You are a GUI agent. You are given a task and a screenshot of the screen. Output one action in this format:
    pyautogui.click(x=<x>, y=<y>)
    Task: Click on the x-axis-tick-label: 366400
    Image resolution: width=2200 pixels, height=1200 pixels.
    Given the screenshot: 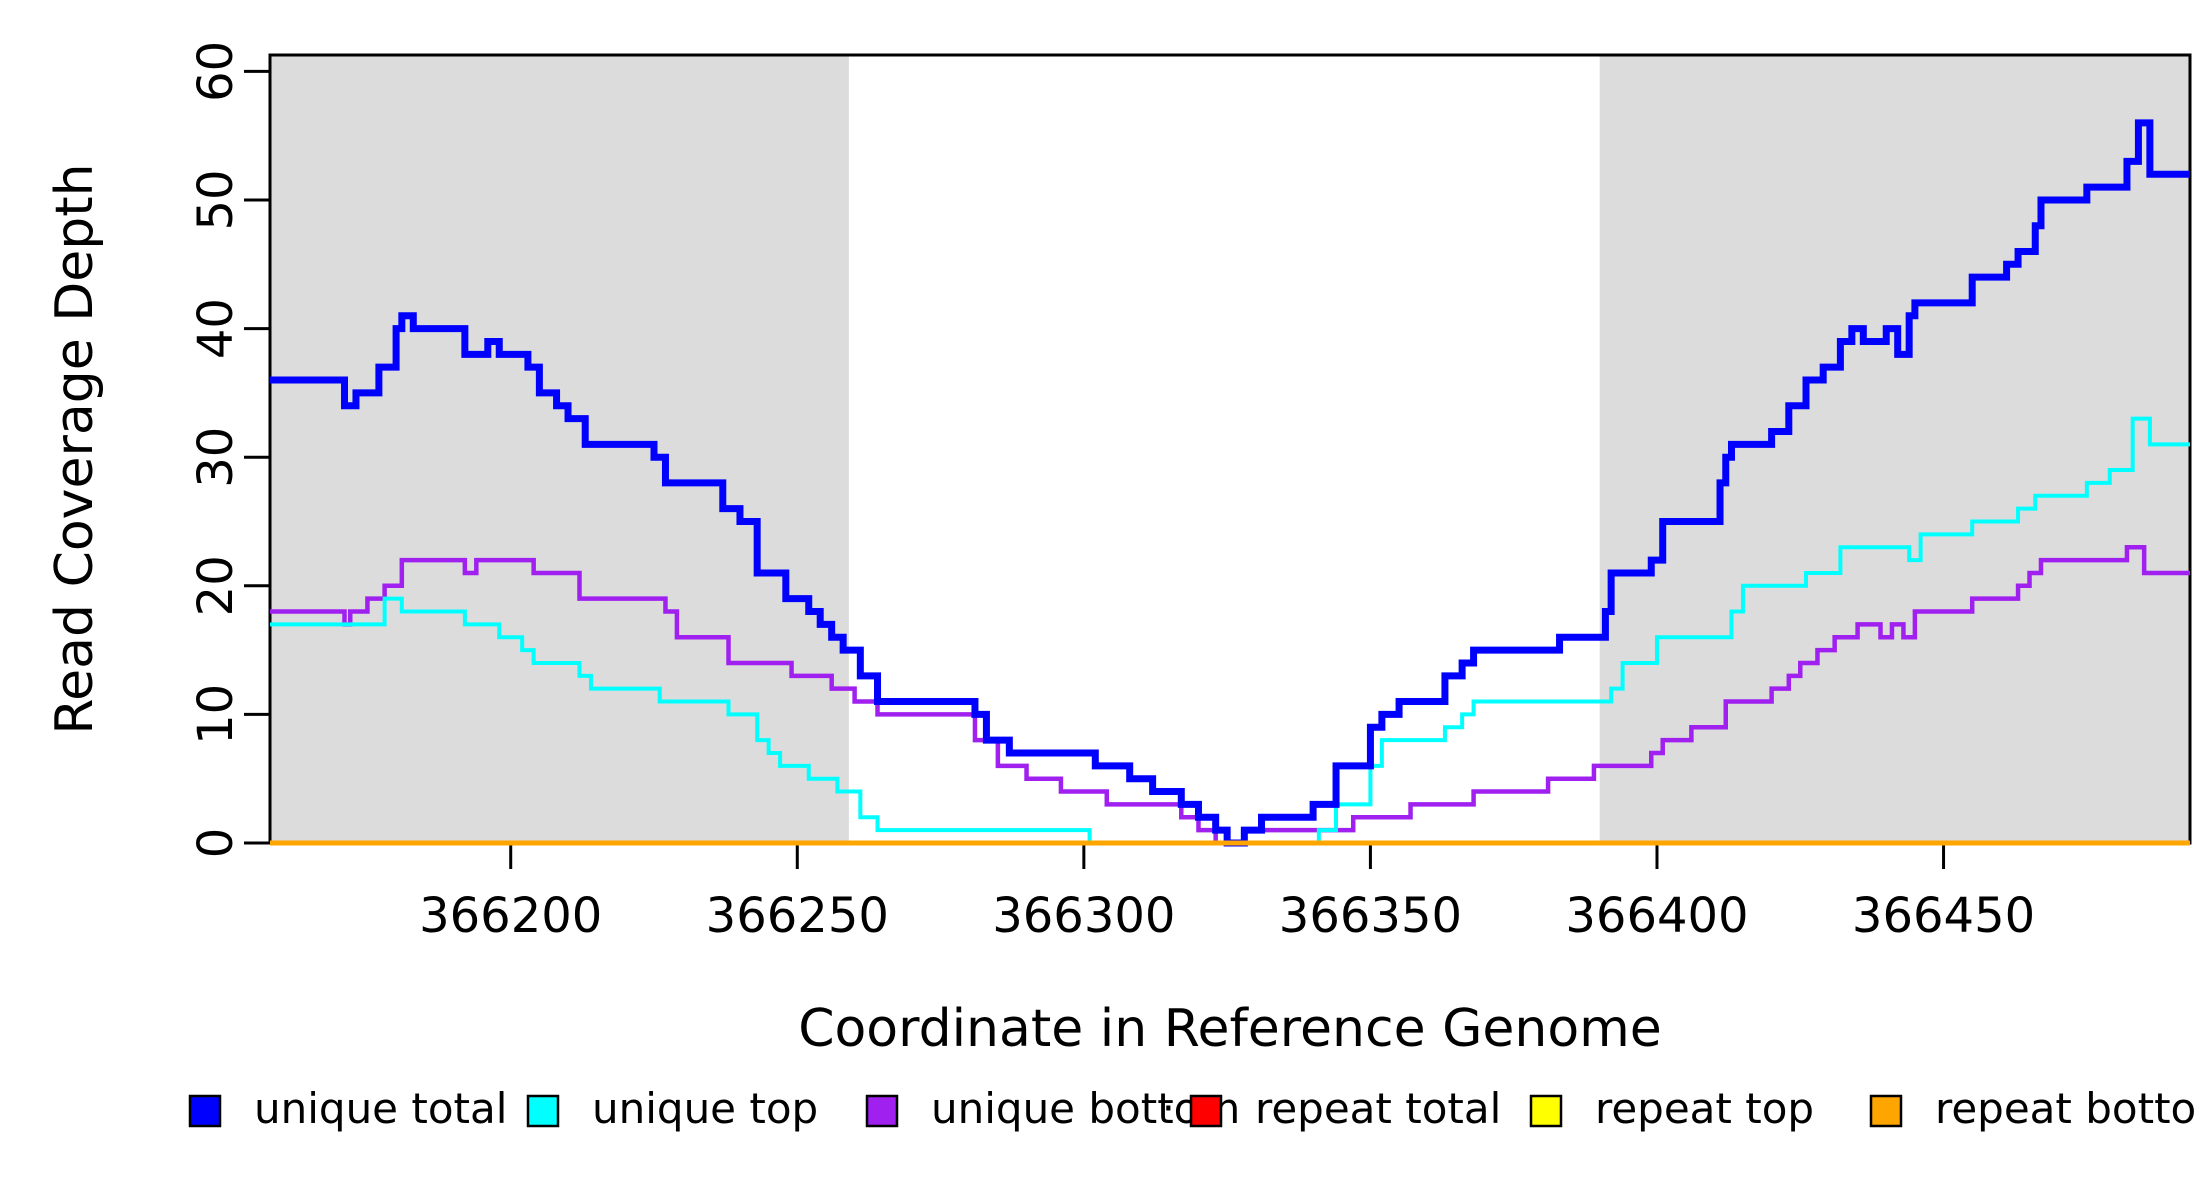 What is the action you would take?
    pyautogui.click(x=1656, y=916)
    